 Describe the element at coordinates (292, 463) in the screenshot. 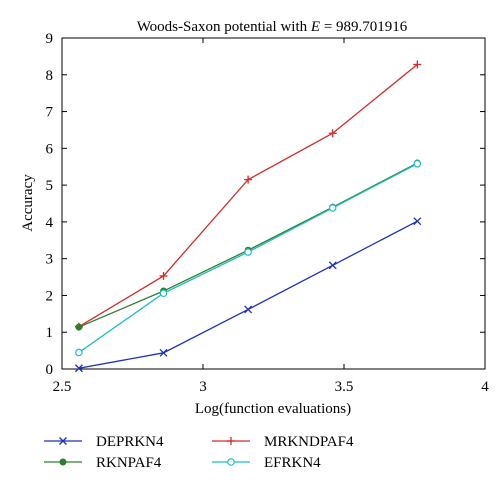

I see `legend-label: EFRKN4` at that location.